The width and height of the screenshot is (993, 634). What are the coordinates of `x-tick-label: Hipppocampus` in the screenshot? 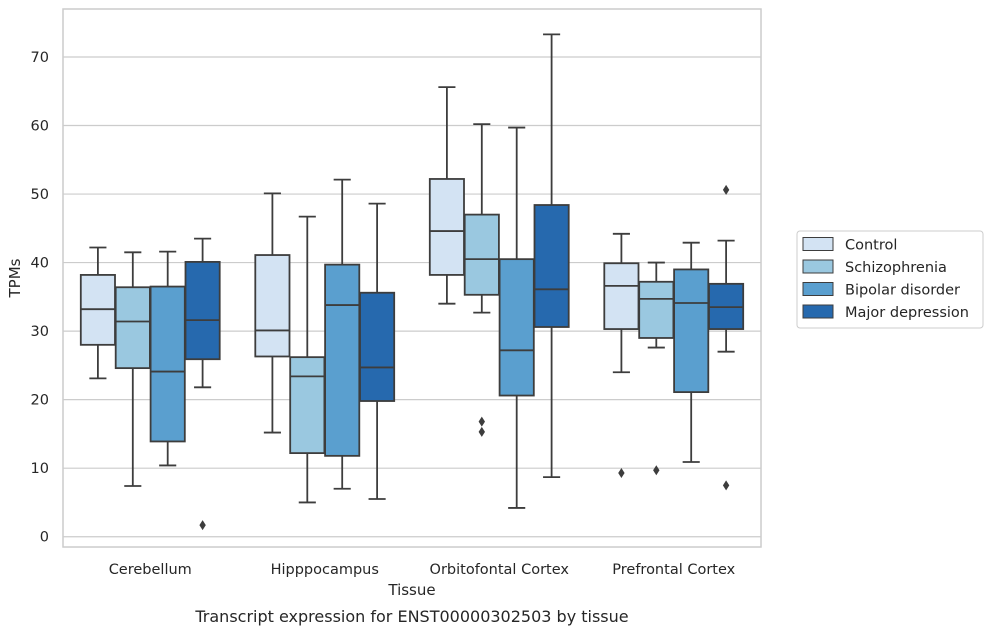 It's located at (325, 570).